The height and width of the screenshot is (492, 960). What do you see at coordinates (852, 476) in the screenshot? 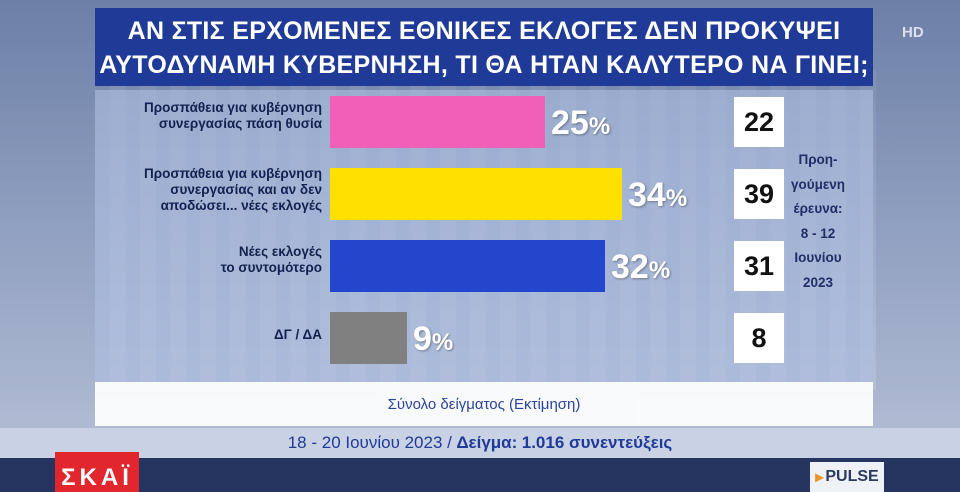
I see `pollster-logo-text: PULSE` at bounding box center [852, 476].